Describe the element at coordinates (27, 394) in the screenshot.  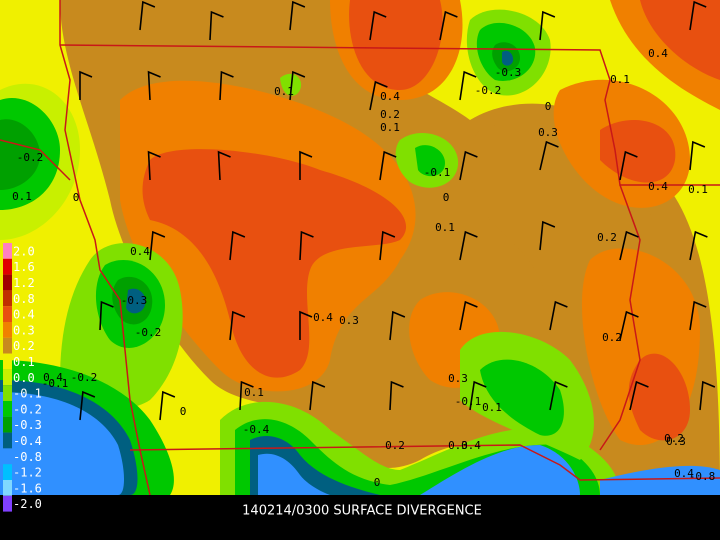
I see `colorbar-label: -0.1` at that location.